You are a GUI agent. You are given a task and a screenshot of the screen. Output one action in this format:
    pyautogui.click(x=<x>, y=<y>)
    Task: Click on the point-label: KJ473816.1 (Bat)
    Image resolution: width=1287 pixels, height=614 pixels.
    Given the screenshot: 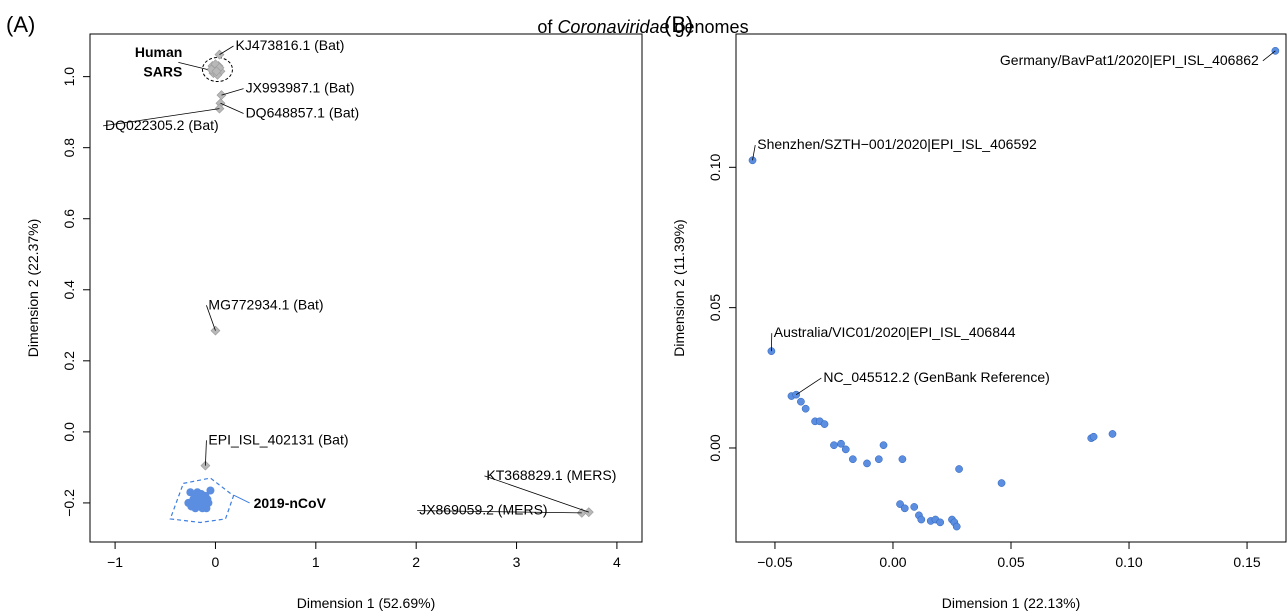 What is the action you would take?
    pyautogui.click(x=290, y=45)
    